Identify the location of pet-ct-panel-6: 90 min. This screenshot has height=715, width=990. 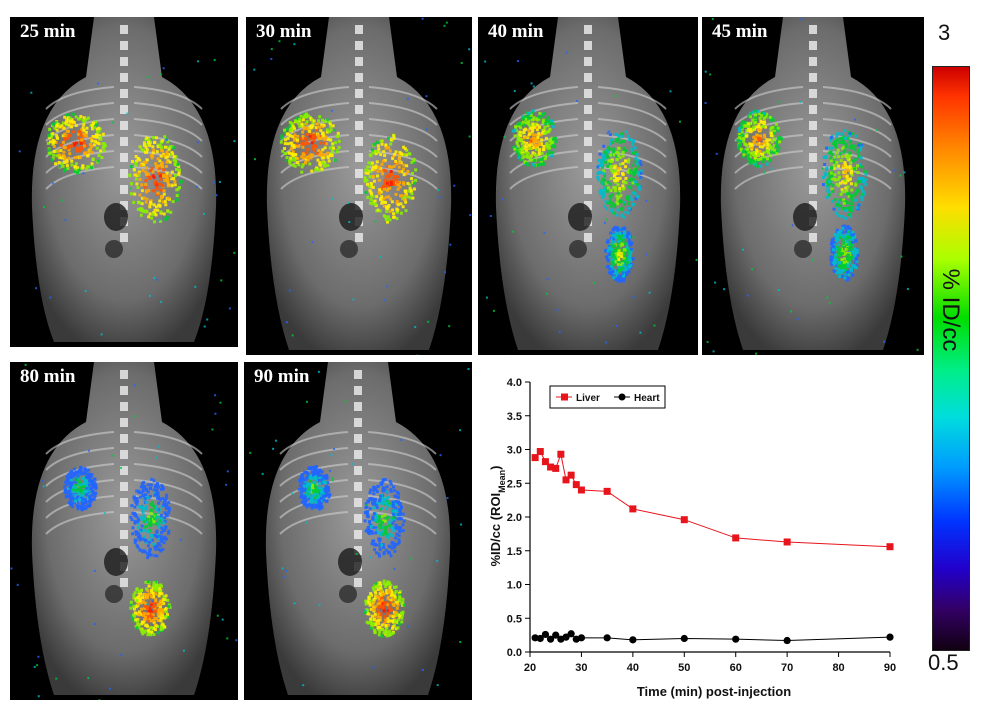
(358, 531).